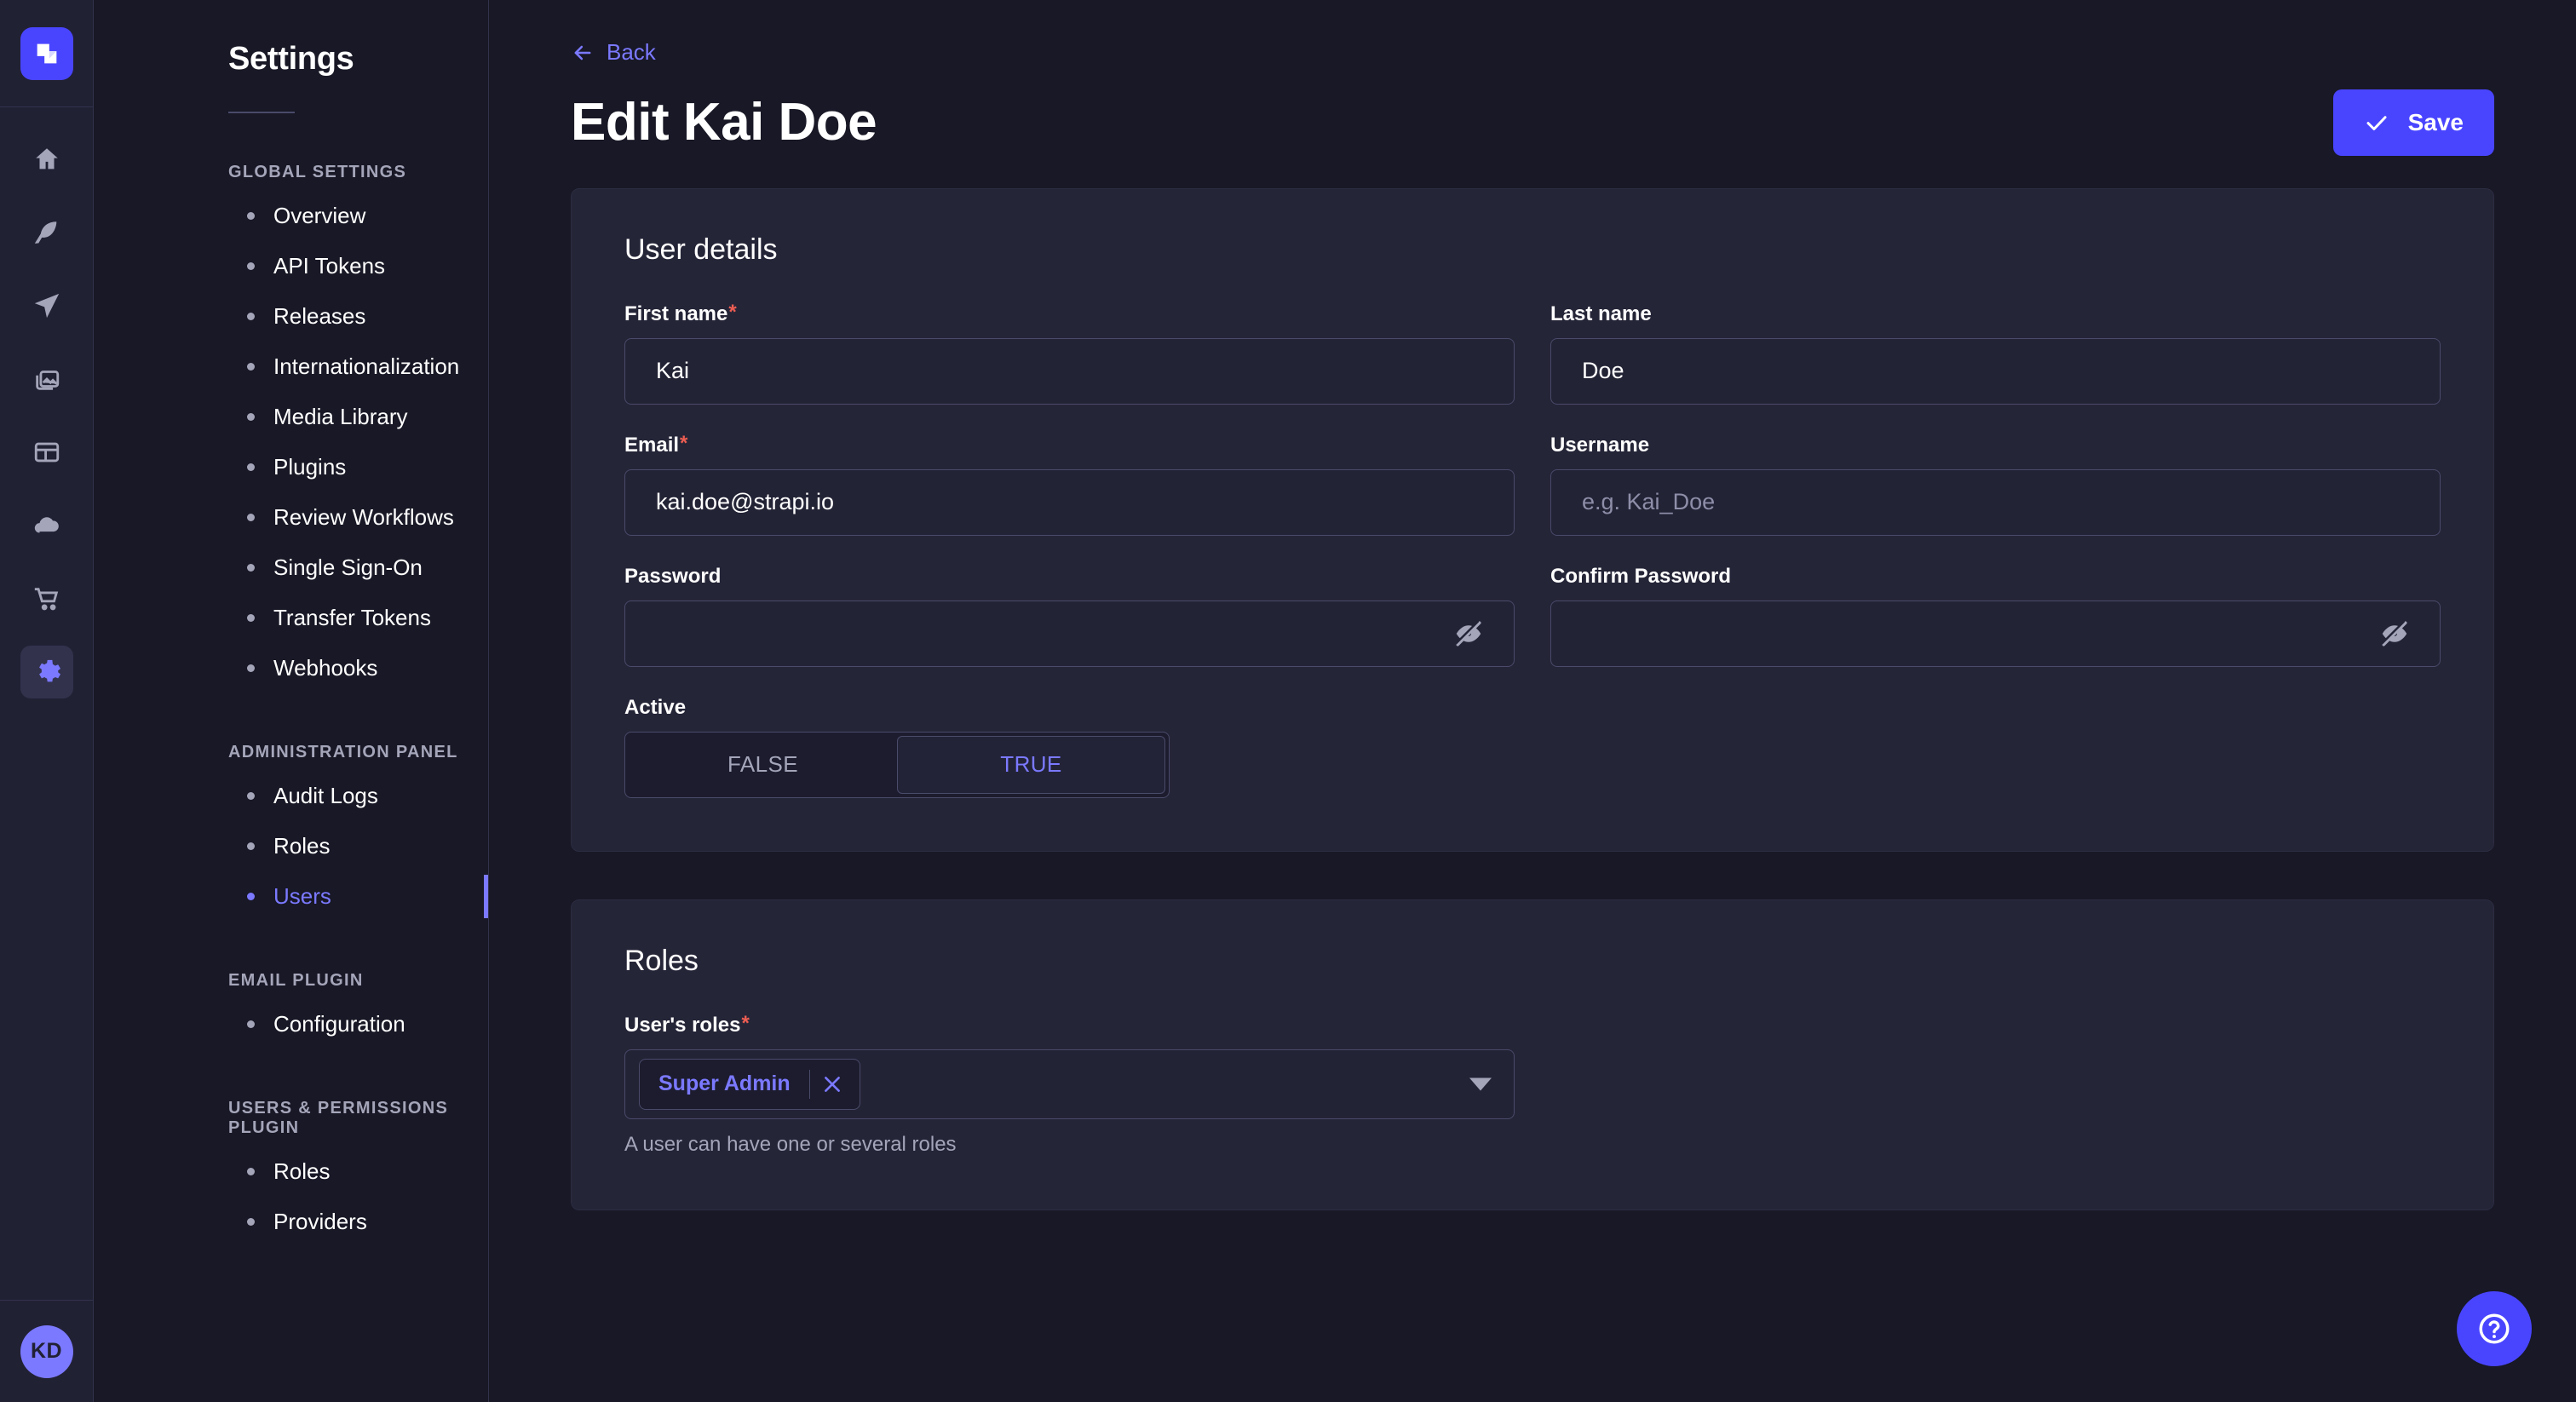  I want to click on back-button: Back, so click(614, 52).